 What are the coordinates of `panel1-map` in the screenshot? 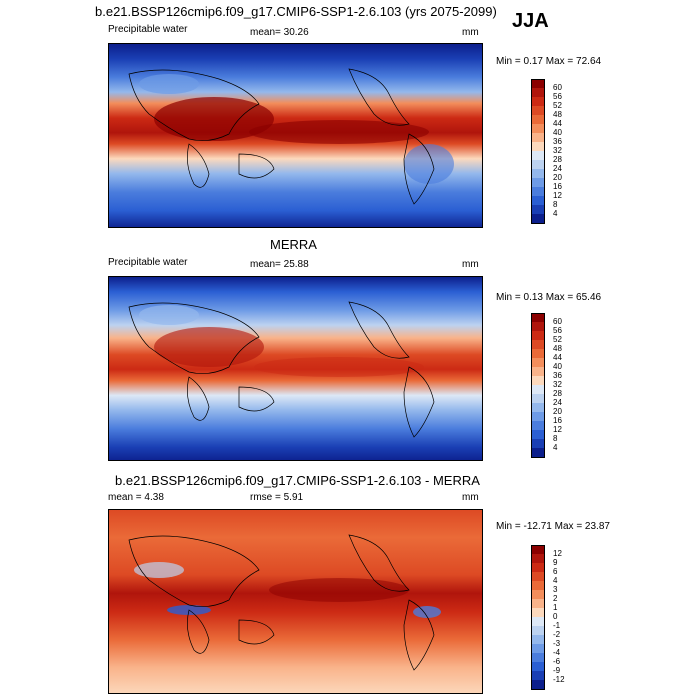 It's located at (295, 135).